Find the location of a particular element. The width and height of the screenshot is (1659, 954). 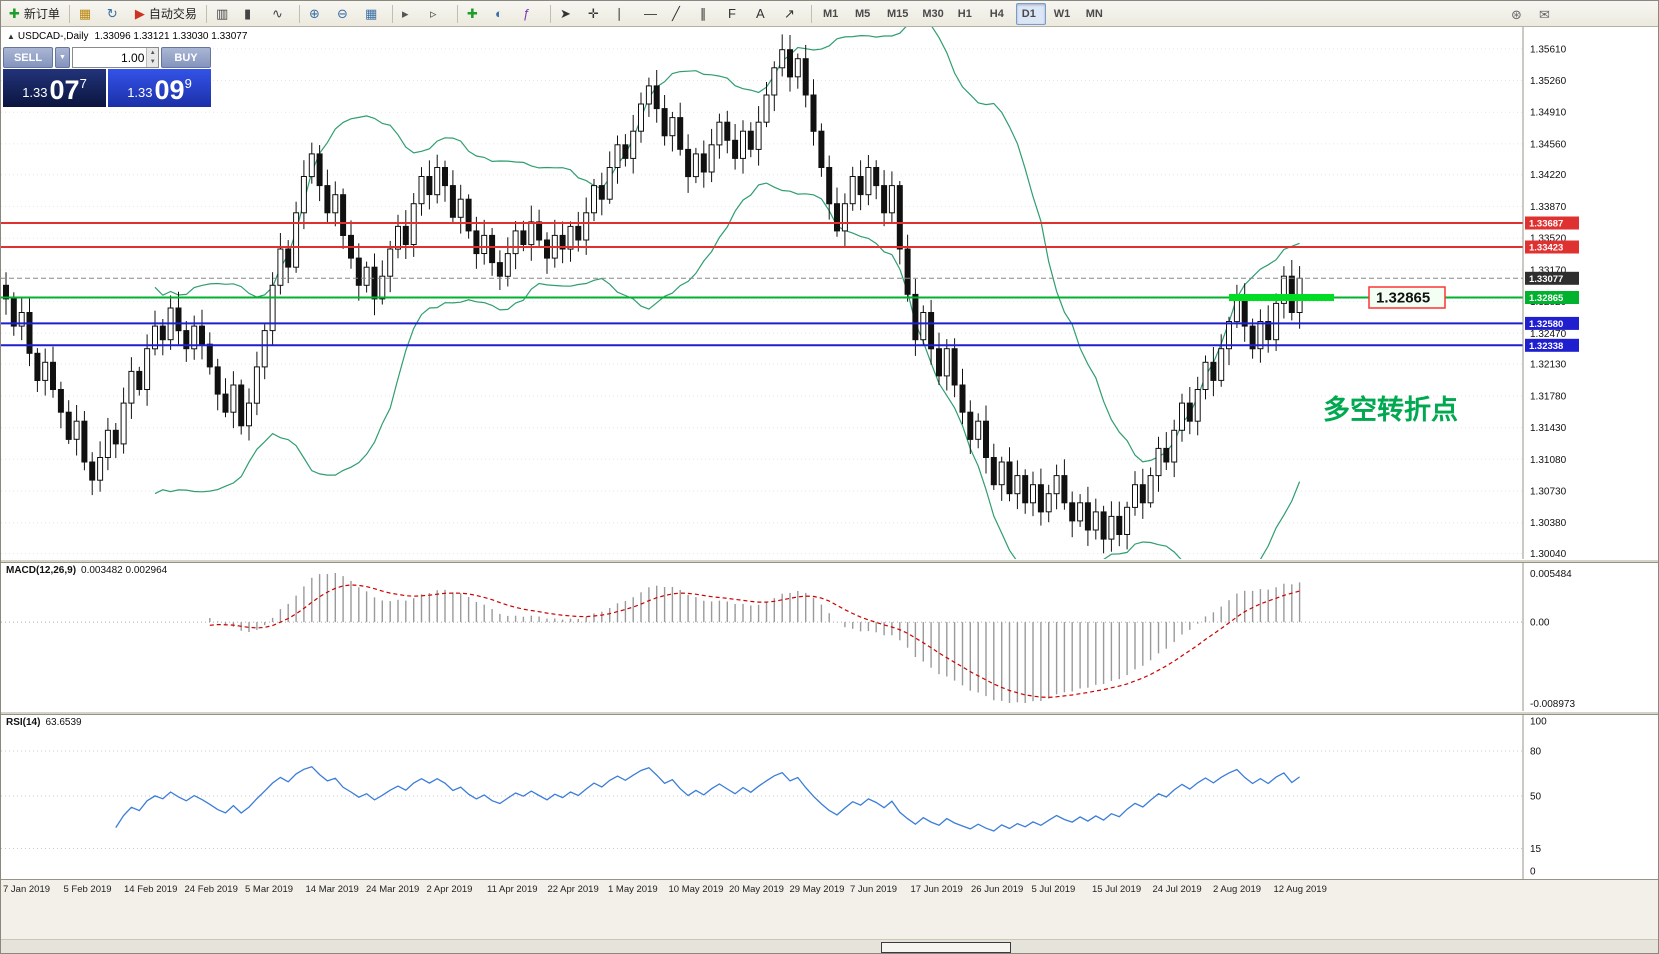

arrows-button: ↗ is located at coordinates (793, 14).